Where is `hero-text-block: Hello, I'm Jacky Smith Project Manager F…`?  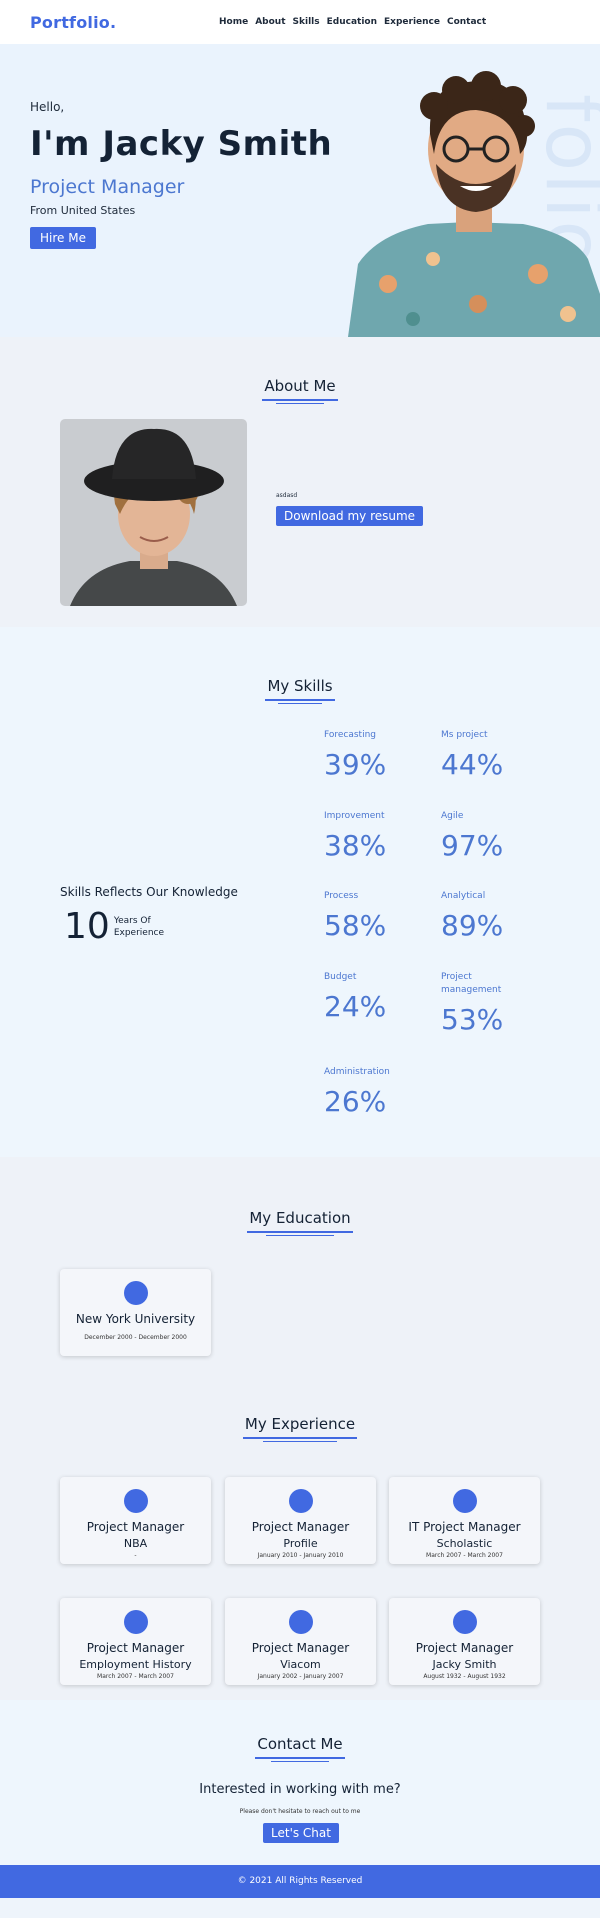
hero-text-block: Hello, I'm Jacky Smith Project Manager F… is located at coordinates (181, 174).